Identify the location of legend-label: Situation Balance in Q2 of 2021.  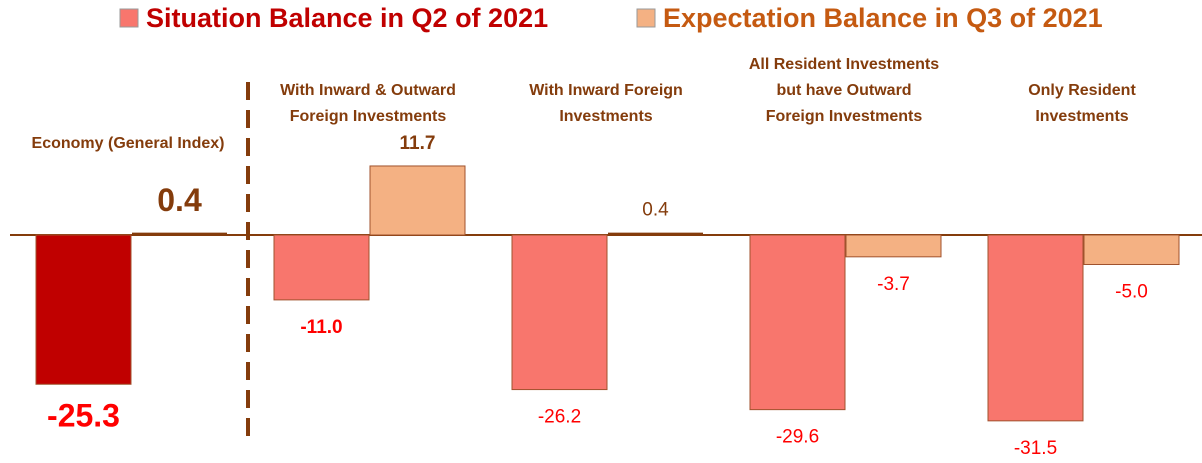
(347, 18).